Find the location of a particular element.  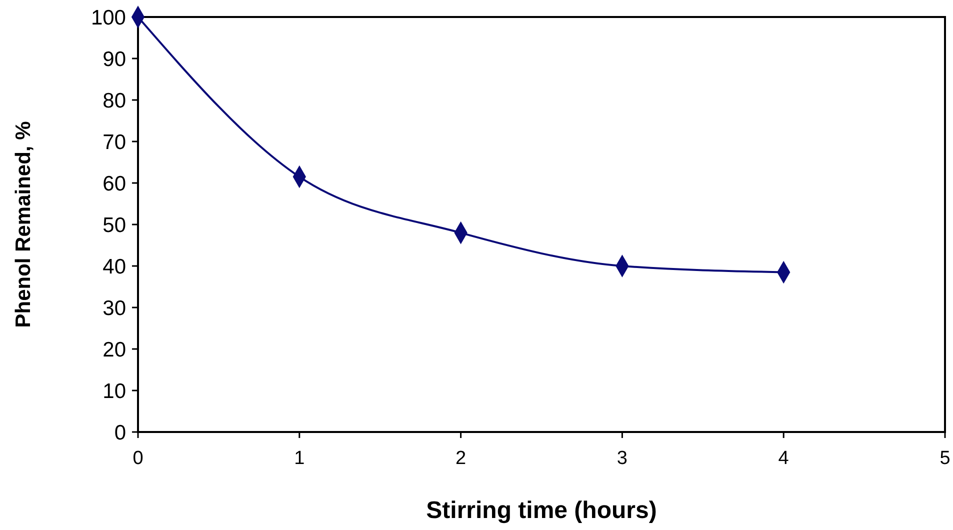

y-tick-label: 70 is located at coordinates (114, 142).